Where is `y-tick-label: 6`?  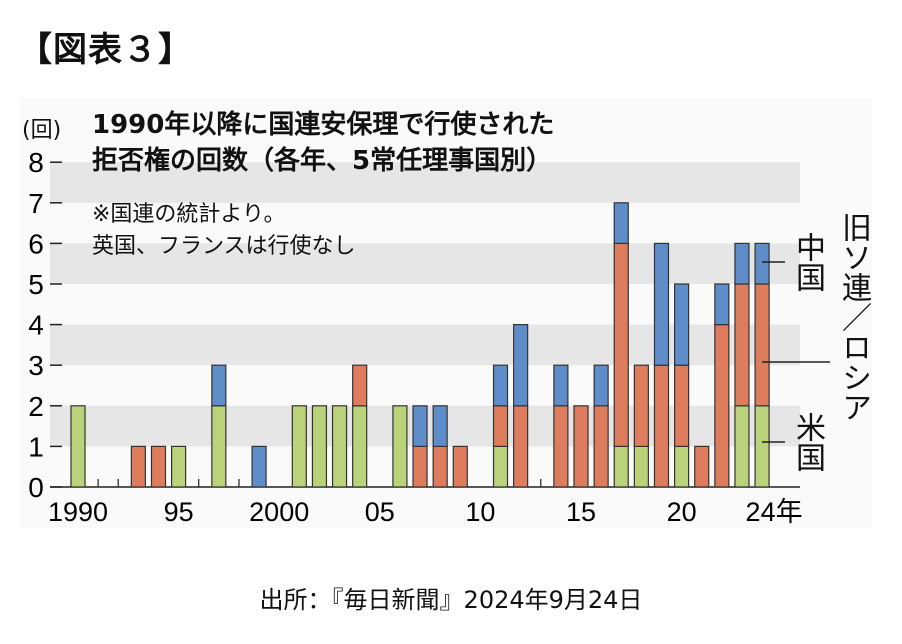 y-tick-label: 6 is located at coordinates (36, 243).